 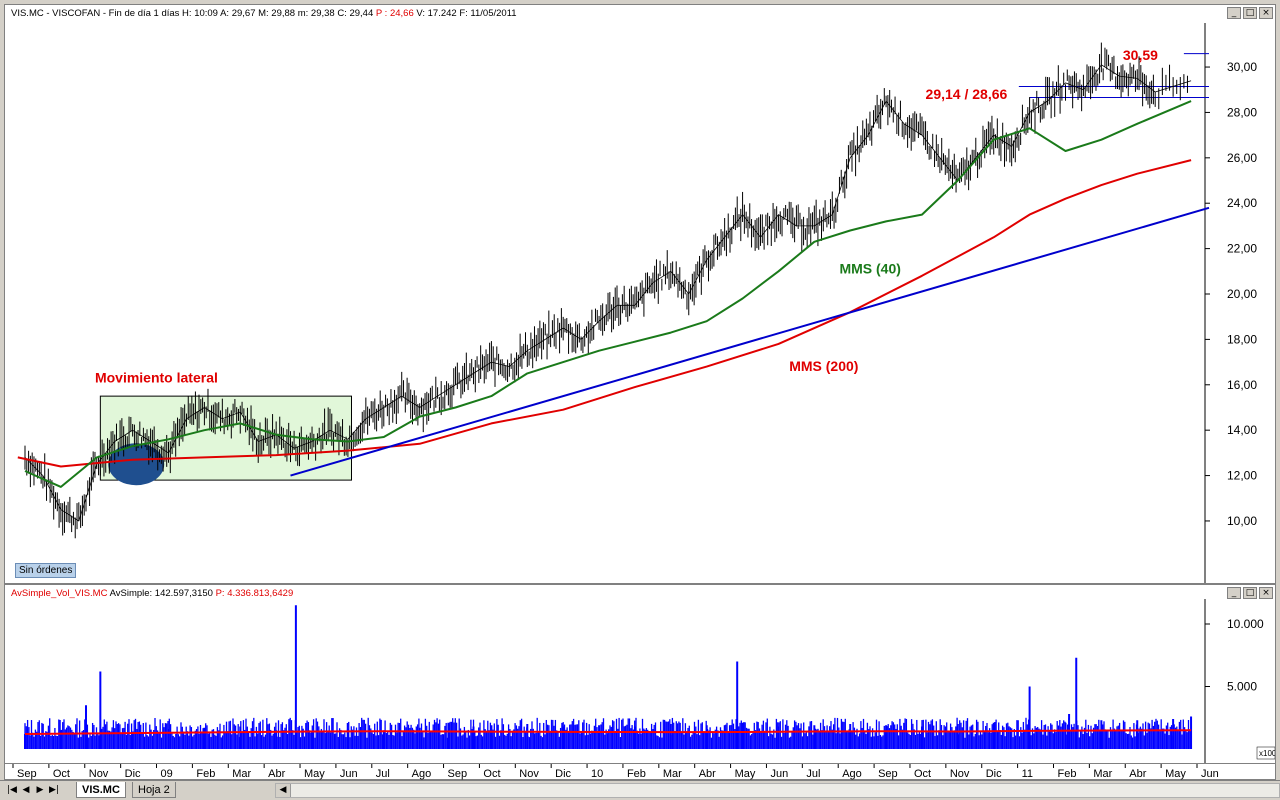 I want to click on price-y-tick-label: 26,00, so click(x=1242, y=158).